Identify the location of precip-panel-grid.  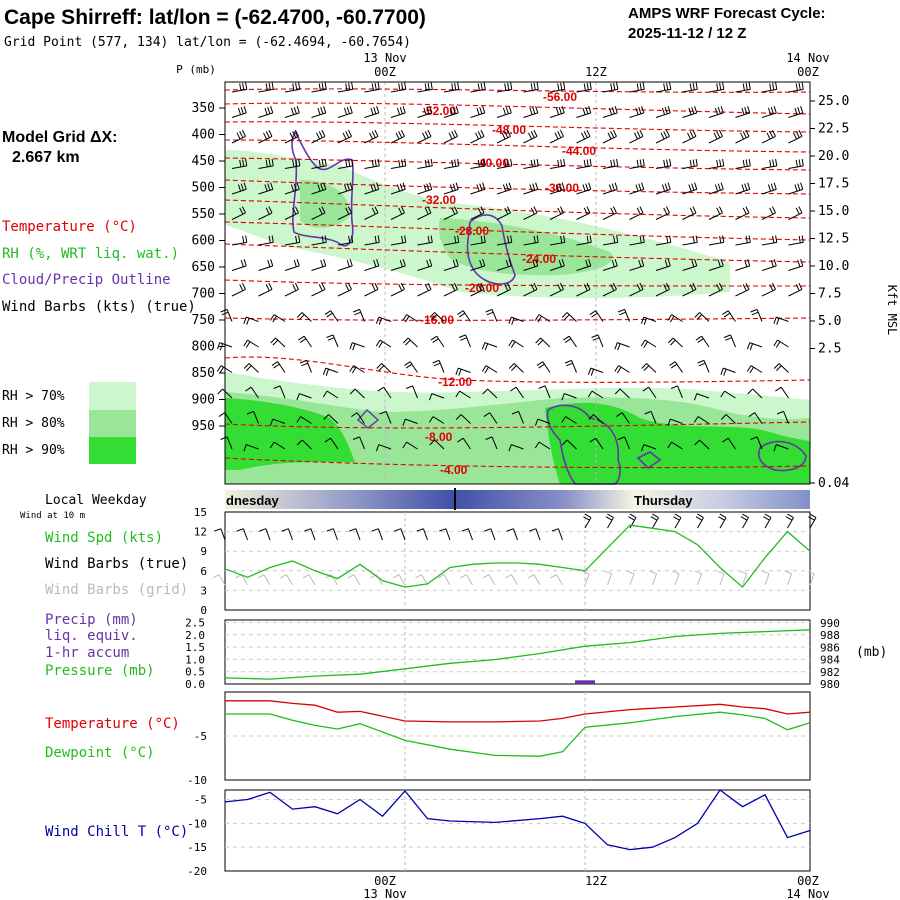
(517, 652).